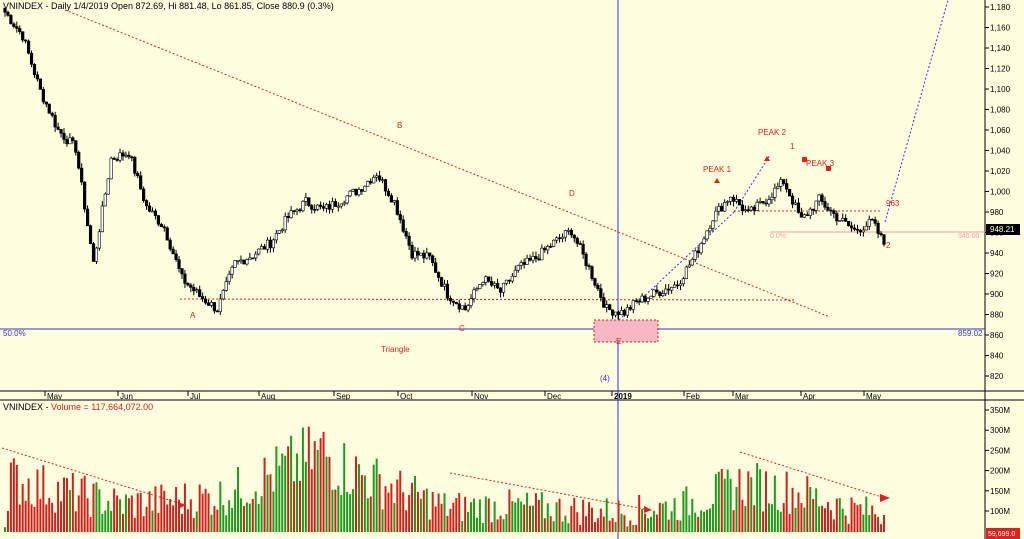  What do you see at coordinates (1001, 534) in the screenshot?
I see `last-volume-value: 59,699.0` at bounding box center [1001, 534].